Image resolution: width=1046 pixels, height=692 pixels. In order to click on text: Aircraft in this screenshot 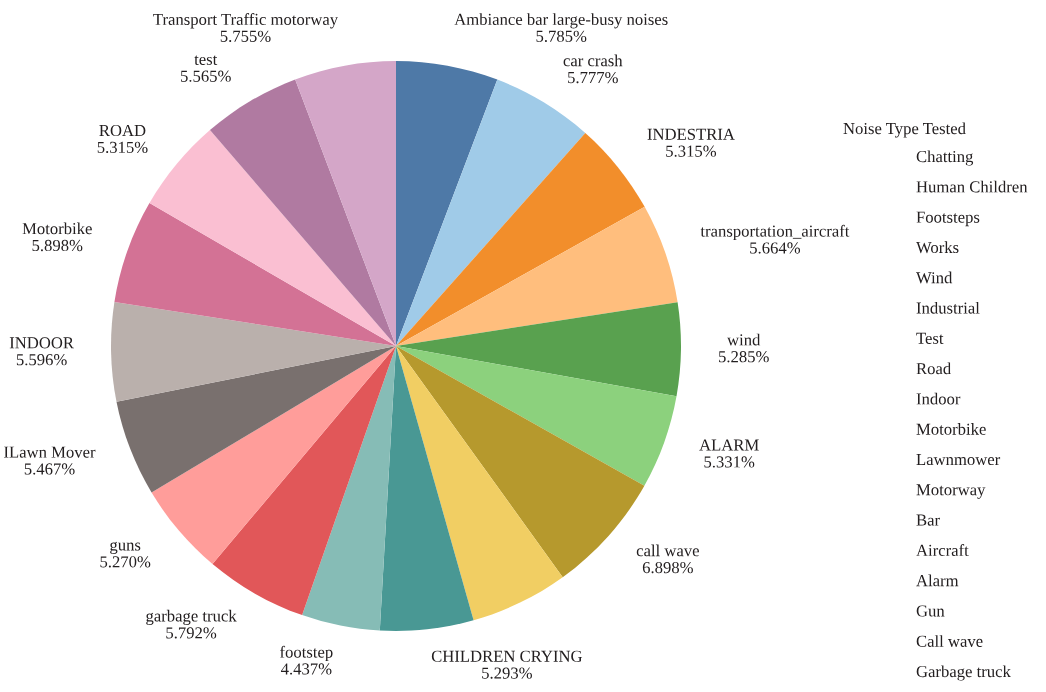, I will do `click(942, 550)`.